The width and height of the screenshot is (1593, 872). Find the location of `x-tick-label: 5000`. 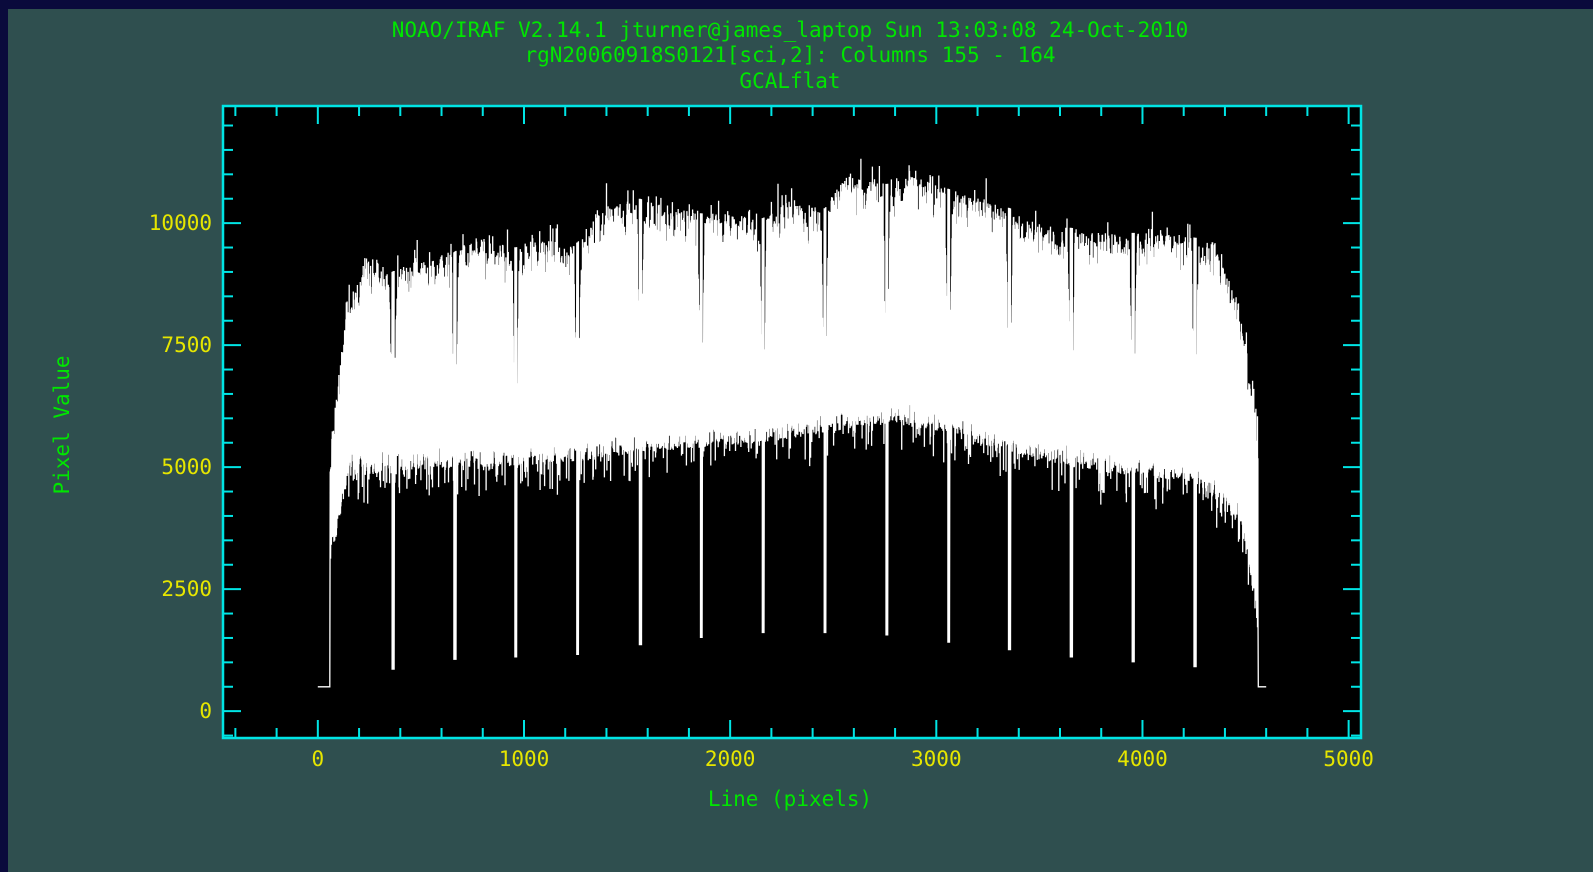

x-tick-label: 5000 is located at coordinates (1348, 759).